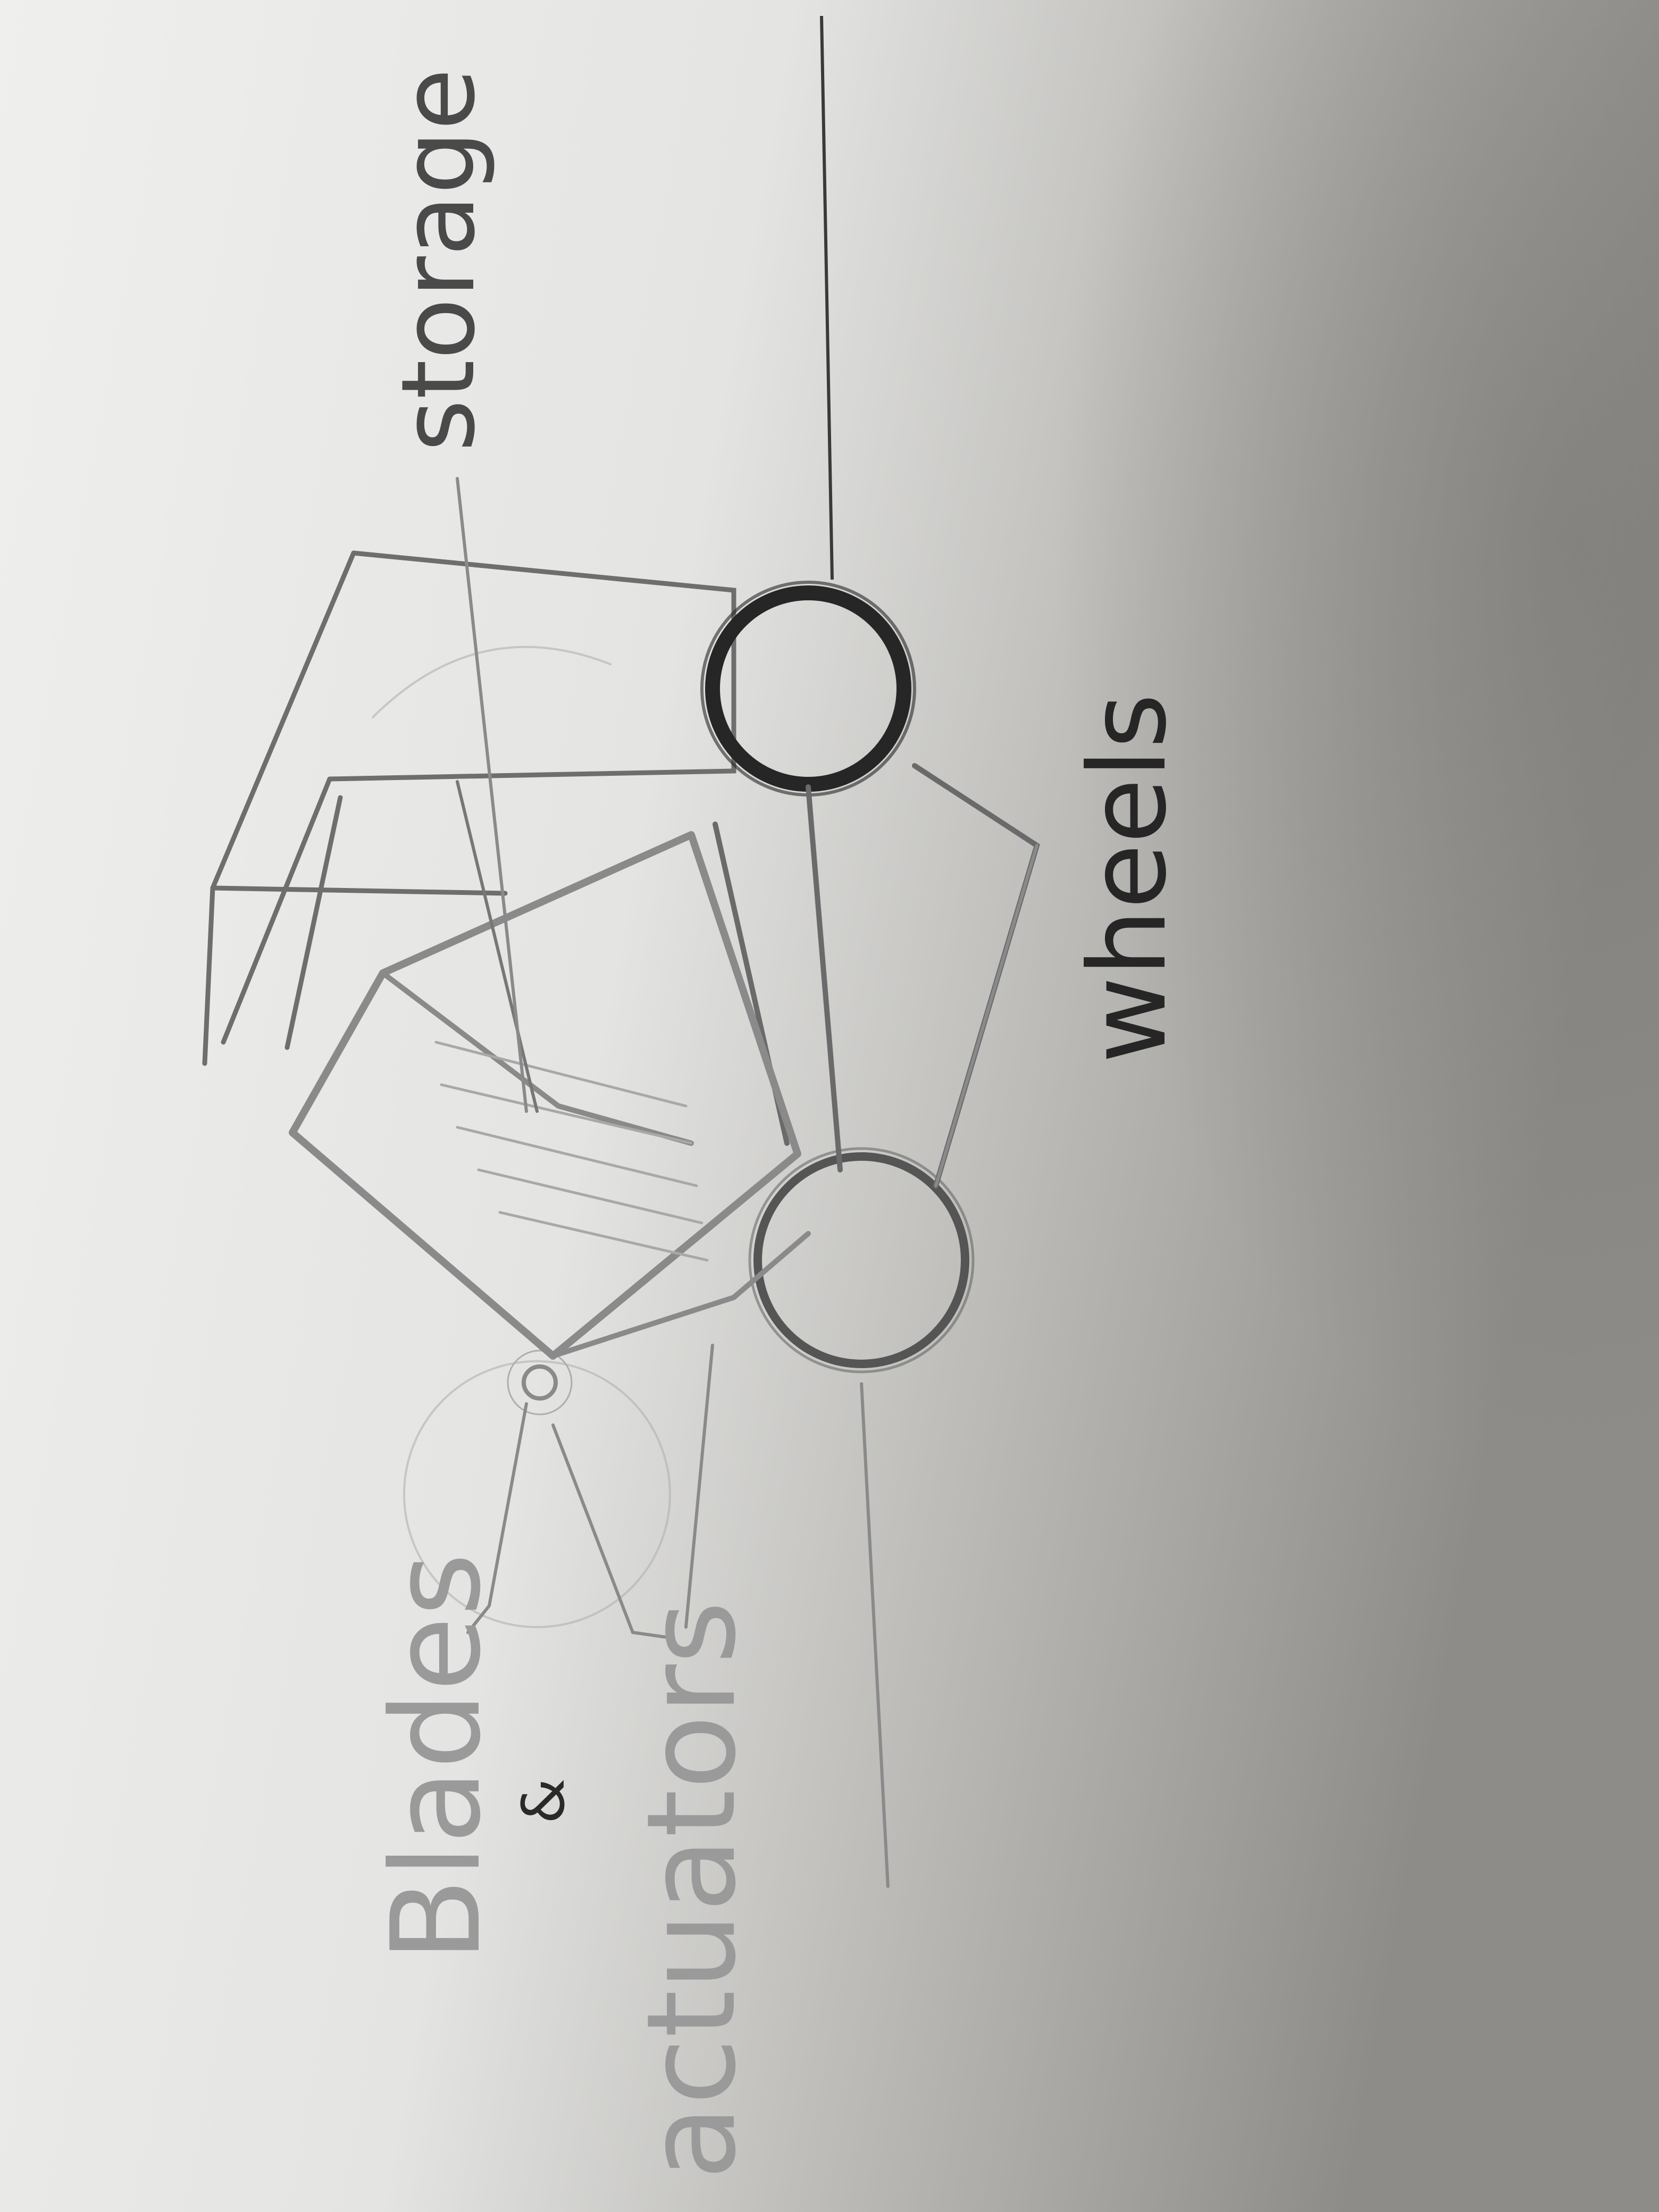 The height and width of the screenshot is (2212, 1659). Describe the element at coordinates (492, 795) in the screenshot. I see `storage-leader` at that location.